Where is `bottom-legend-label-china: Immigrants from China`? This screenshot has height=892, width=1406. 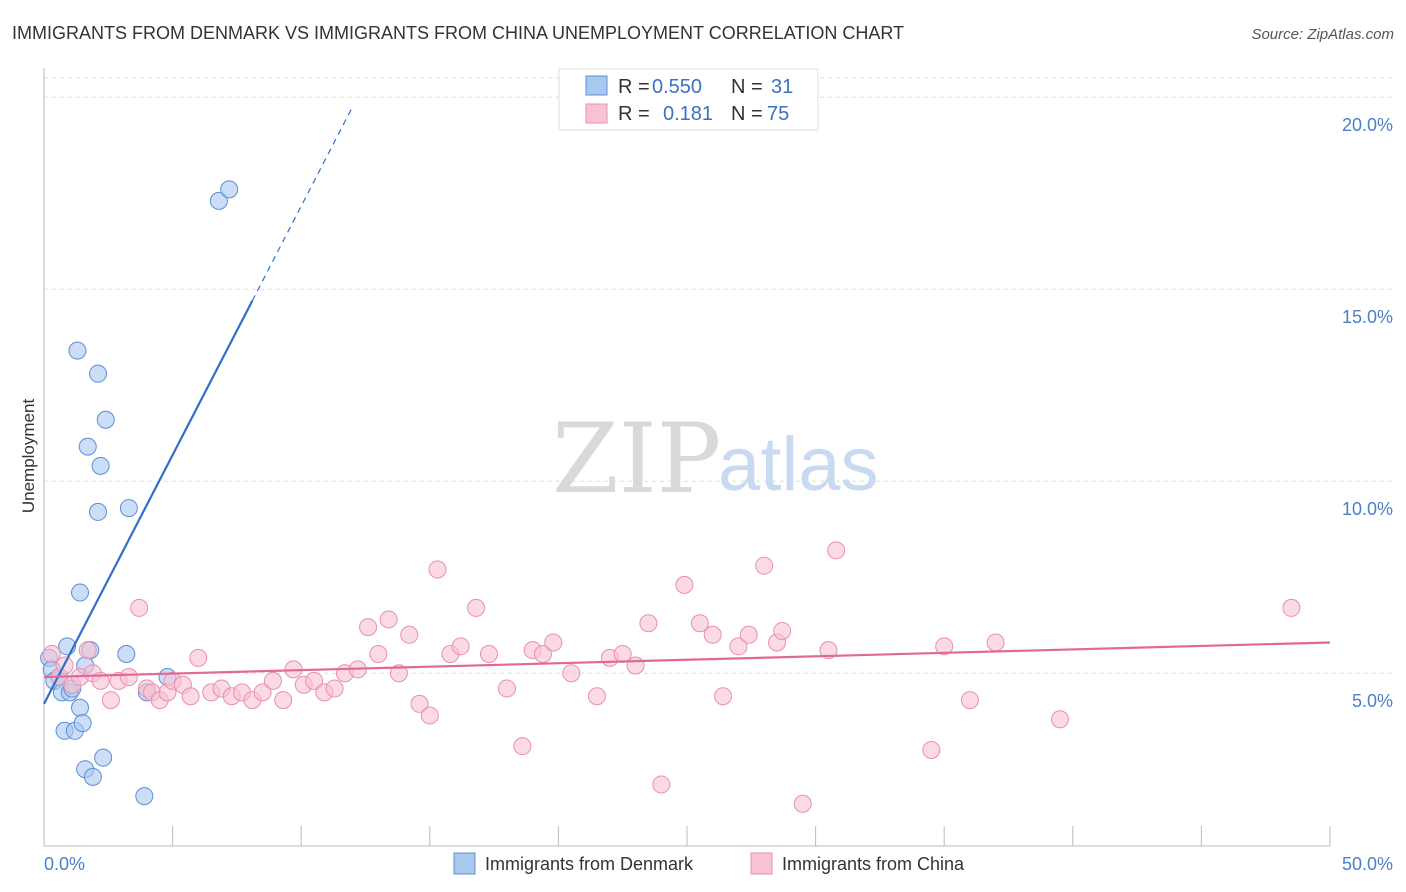
bottom-legend-label-china: Immigrants from China is located at coordinates (873, 864).